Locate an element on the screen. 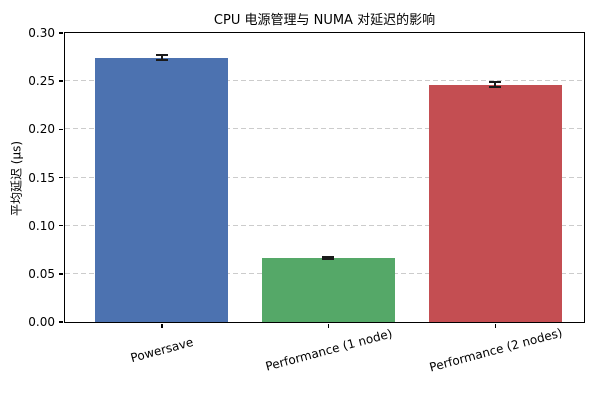  y-tick-0.20 is located at coordinates (61, 129).